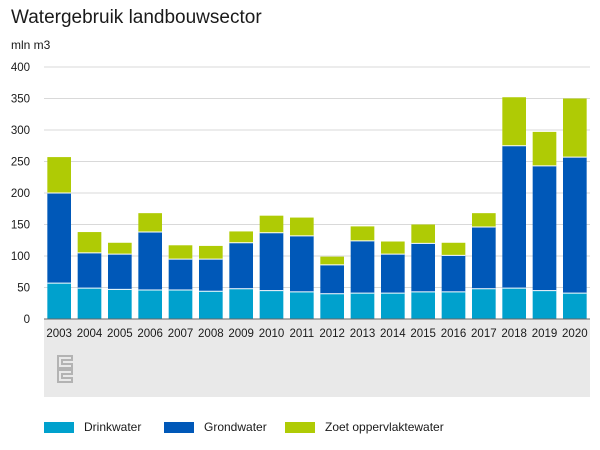  I want to click on bar-zoet-oppervlaktewater-2005, so click(120, 248).